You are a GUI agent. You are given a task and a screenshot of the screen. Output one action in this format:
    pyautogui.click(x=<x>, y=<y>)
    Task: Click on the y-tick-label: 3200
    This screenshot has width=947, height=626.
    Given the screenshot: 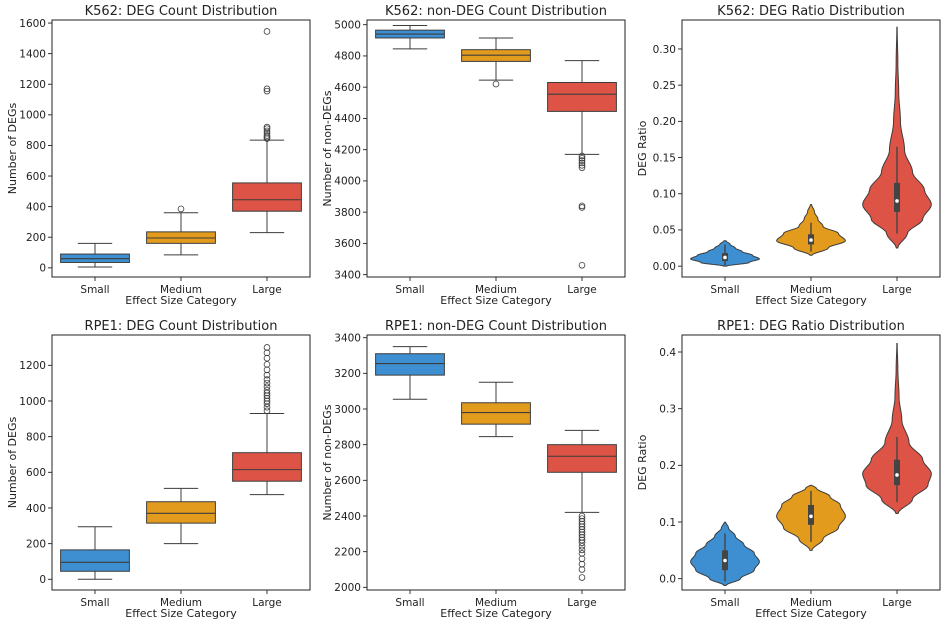 What is the action you would take?
    pyautogui.click(x=347, y=374)
    